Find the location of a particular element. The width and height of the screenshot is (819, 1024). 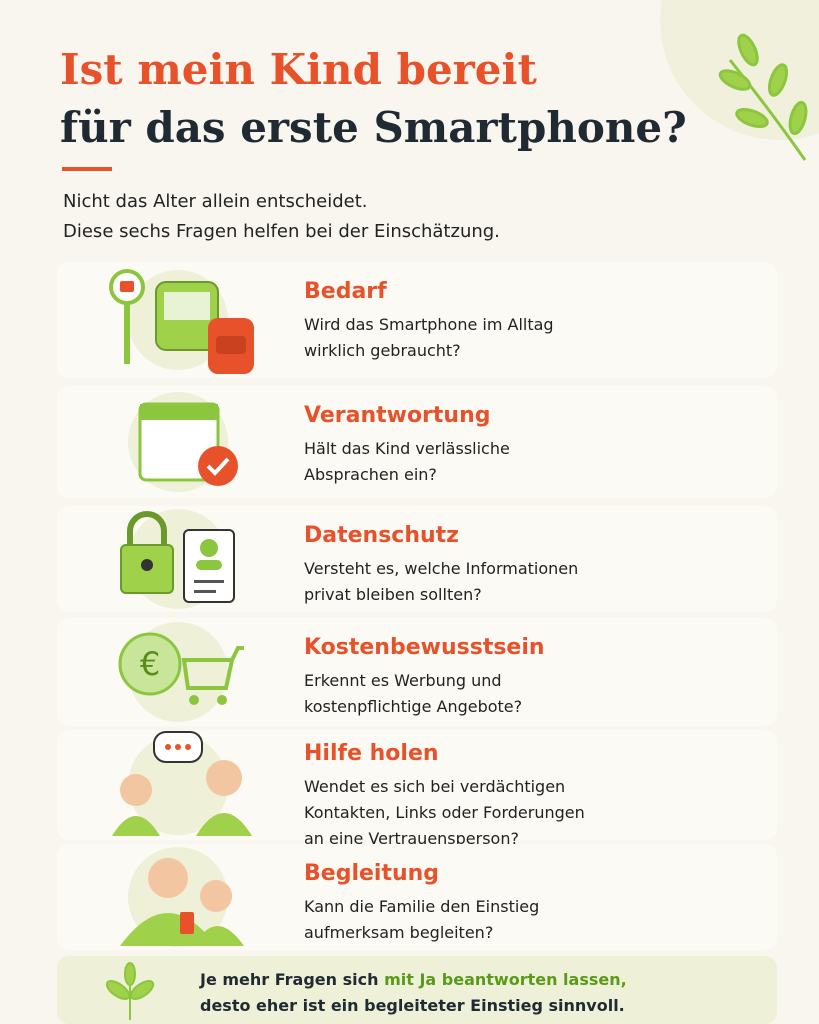

rule is located at coordinates (87, 169).